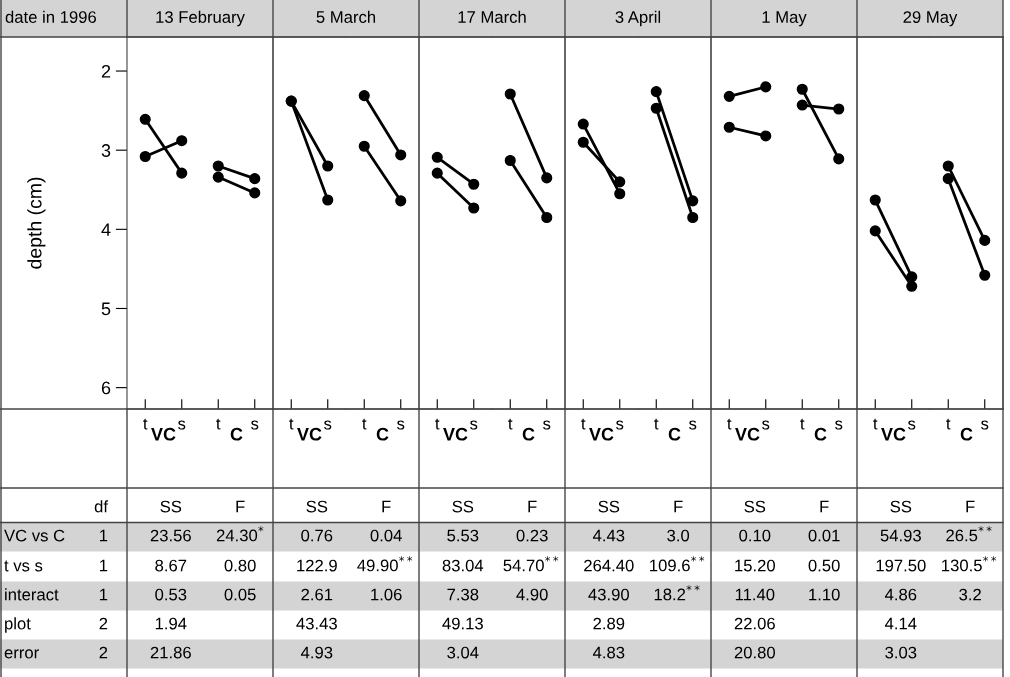  I want to click on text: 3.04, so click(463, 652).